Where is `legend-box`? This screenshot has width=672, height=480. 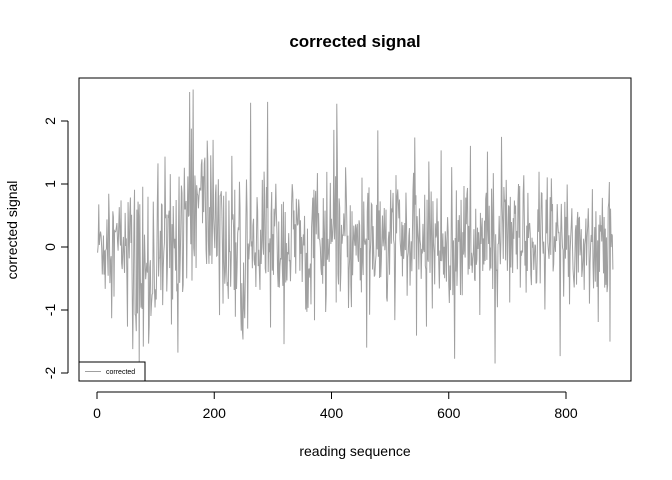
legend-box is located at coordinates (112, 371).